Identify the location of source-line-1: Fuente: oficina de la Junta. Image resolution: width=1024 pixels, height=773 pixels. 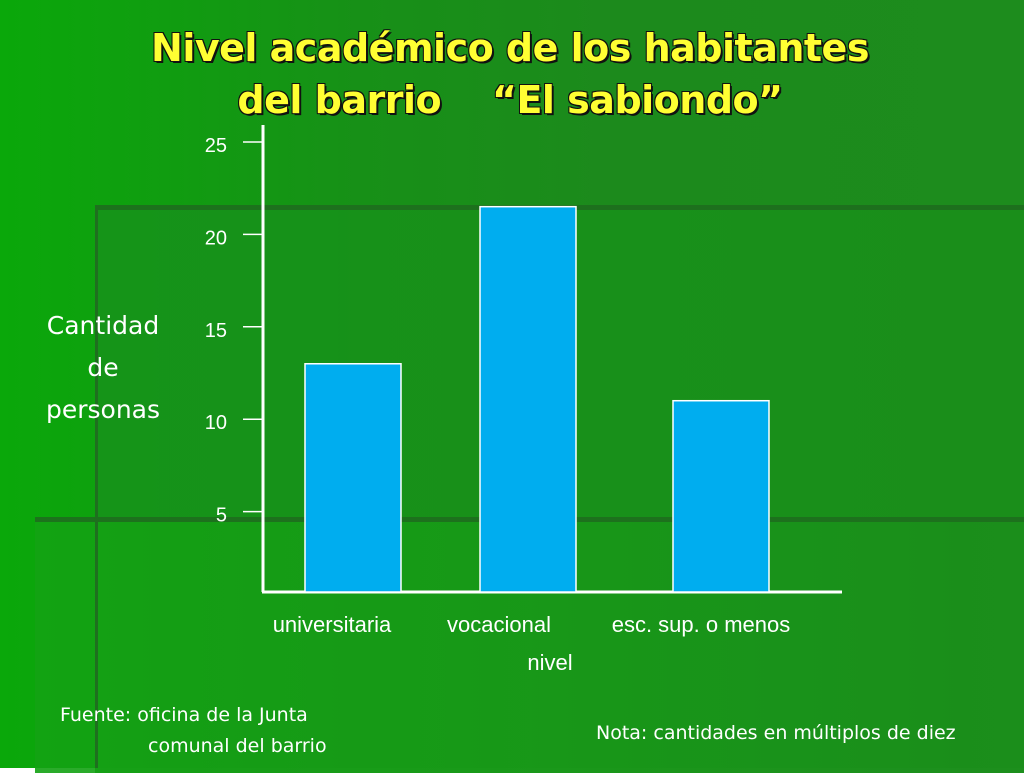
(184, 715).